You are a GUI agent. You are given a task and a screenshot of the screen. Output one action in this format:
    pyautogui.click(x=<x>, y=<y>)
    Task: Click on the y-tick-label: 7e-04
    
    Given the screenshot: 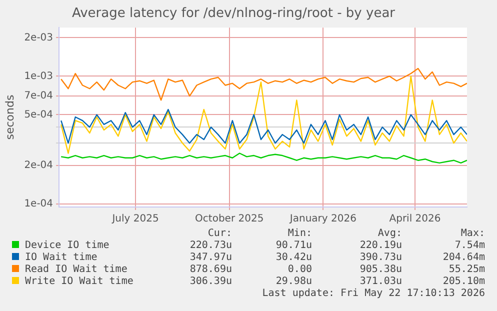 What is the action you would take?
    pyautogui.click(x=39, y=96)
    